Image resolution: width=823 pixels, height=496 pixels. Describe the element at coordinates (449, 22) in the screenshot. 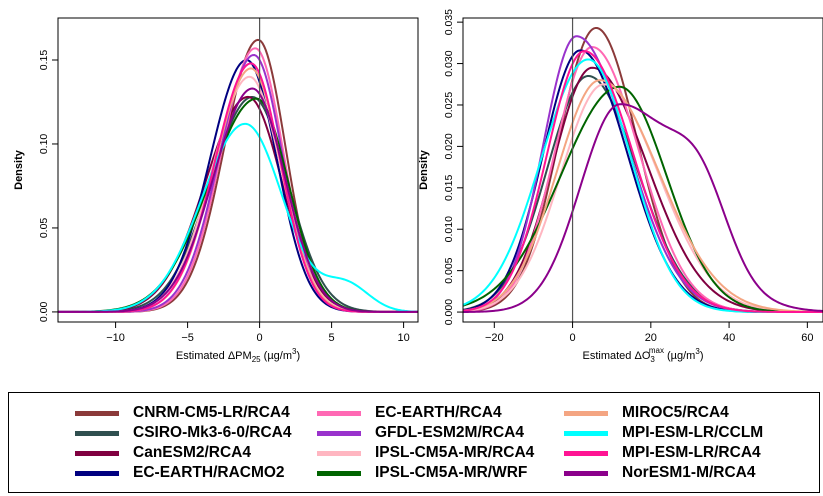

I see `y-tick-label: 0.035` at that location.